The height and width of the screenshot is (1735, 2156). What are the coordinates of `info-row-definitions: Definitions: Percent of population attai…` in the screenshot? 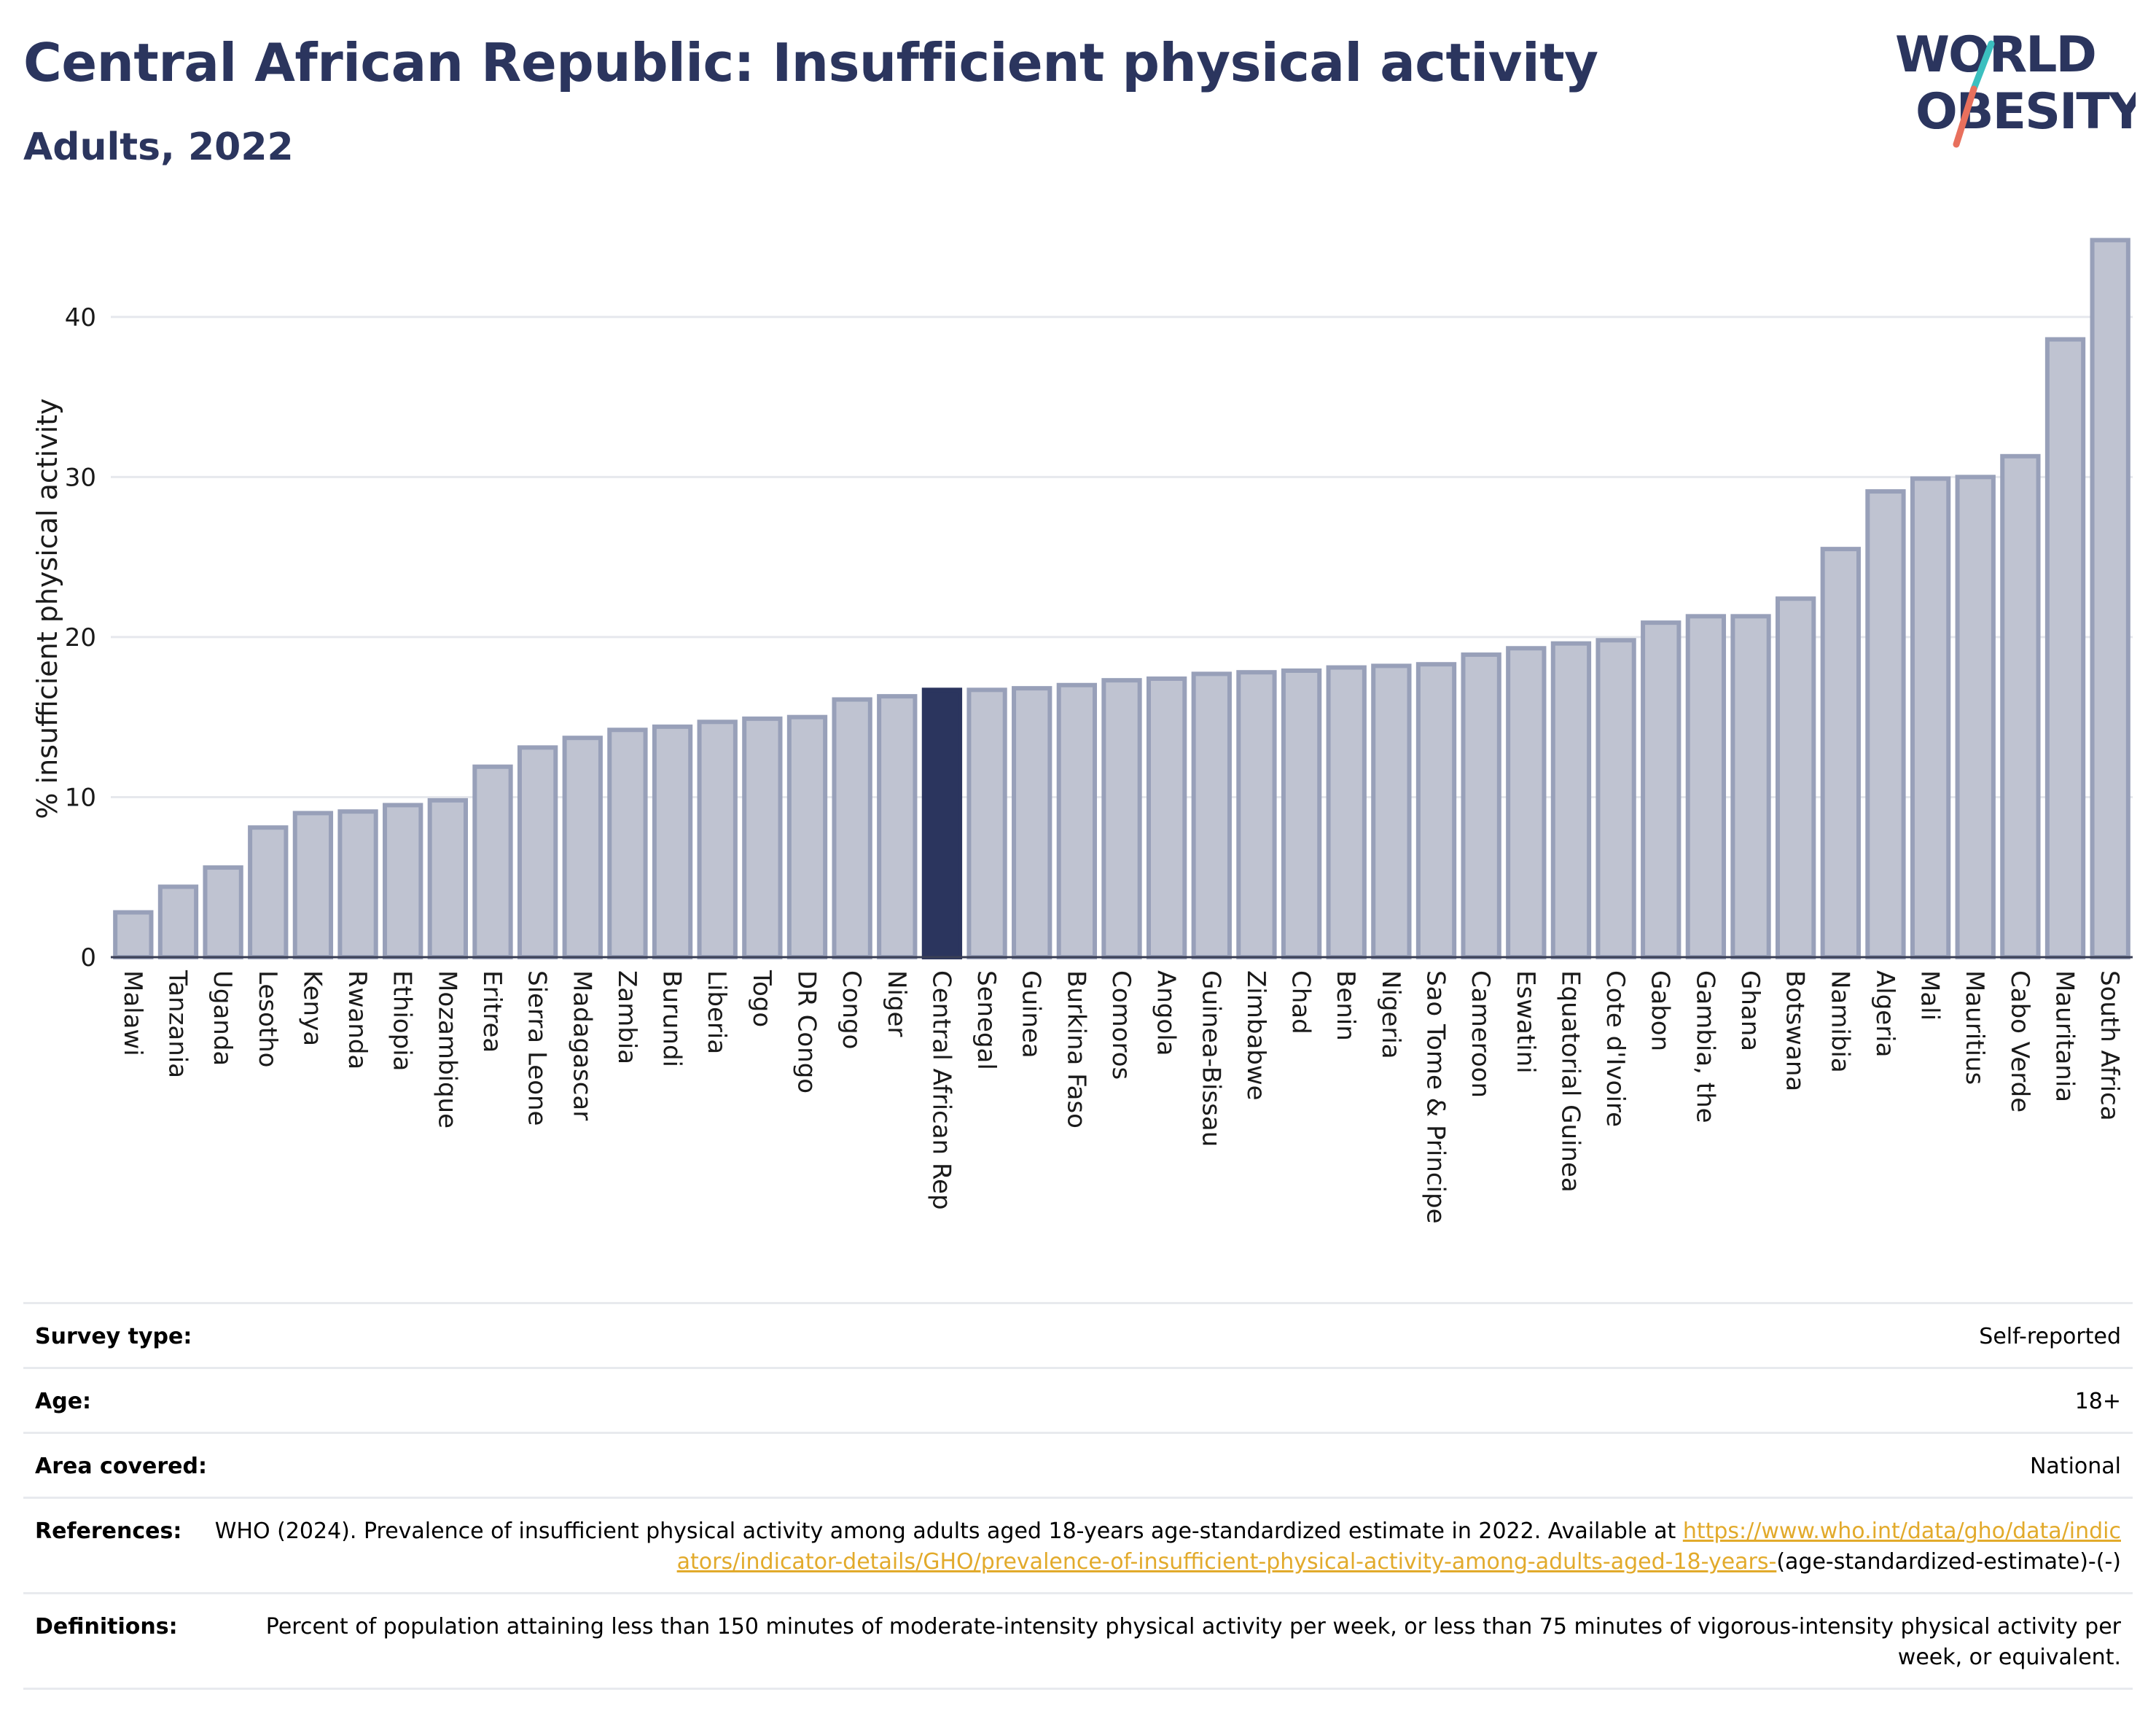 It's located at (1078, 1641).